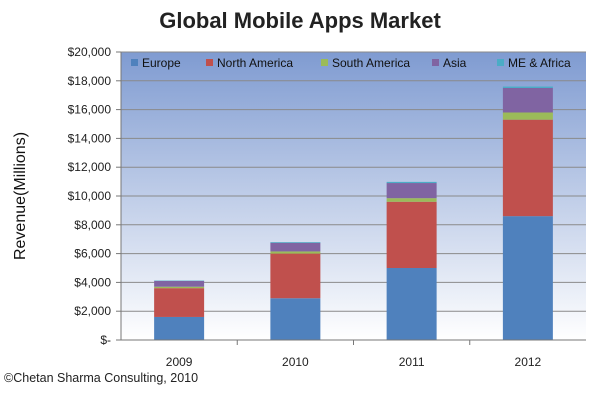  I want to click on y-tick-label: $20,000, so click(90, 52).